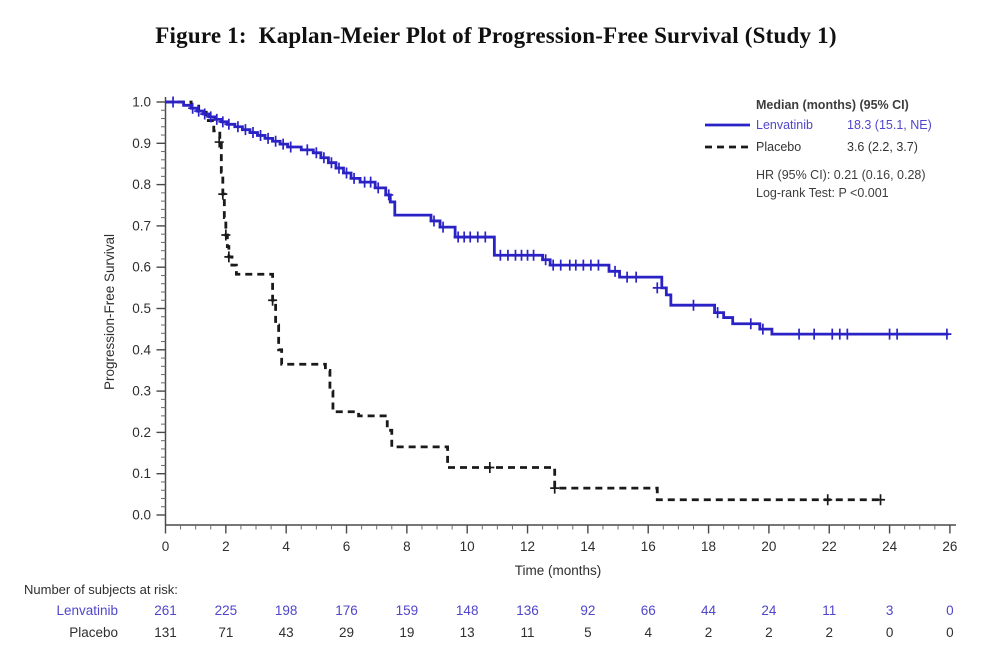  Describe the element at coordinates (709, 610) in the screenshot. I see `risk-count: 44` at that location.